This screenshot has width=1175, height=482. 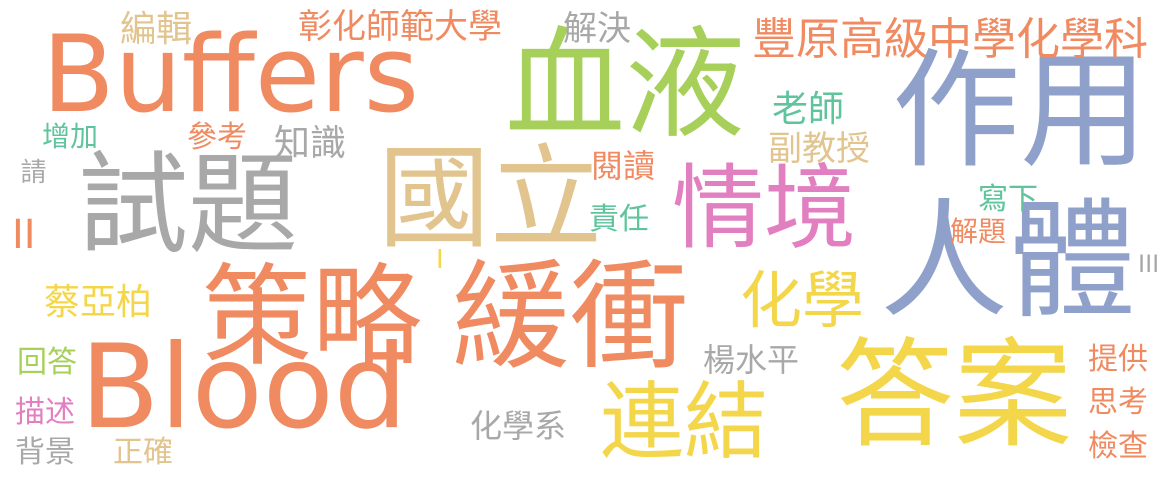 What do you see at coordinates (156, 29) in the screenshot?
I see `word-bianji: 編輯` at bounding box center [156, 29].